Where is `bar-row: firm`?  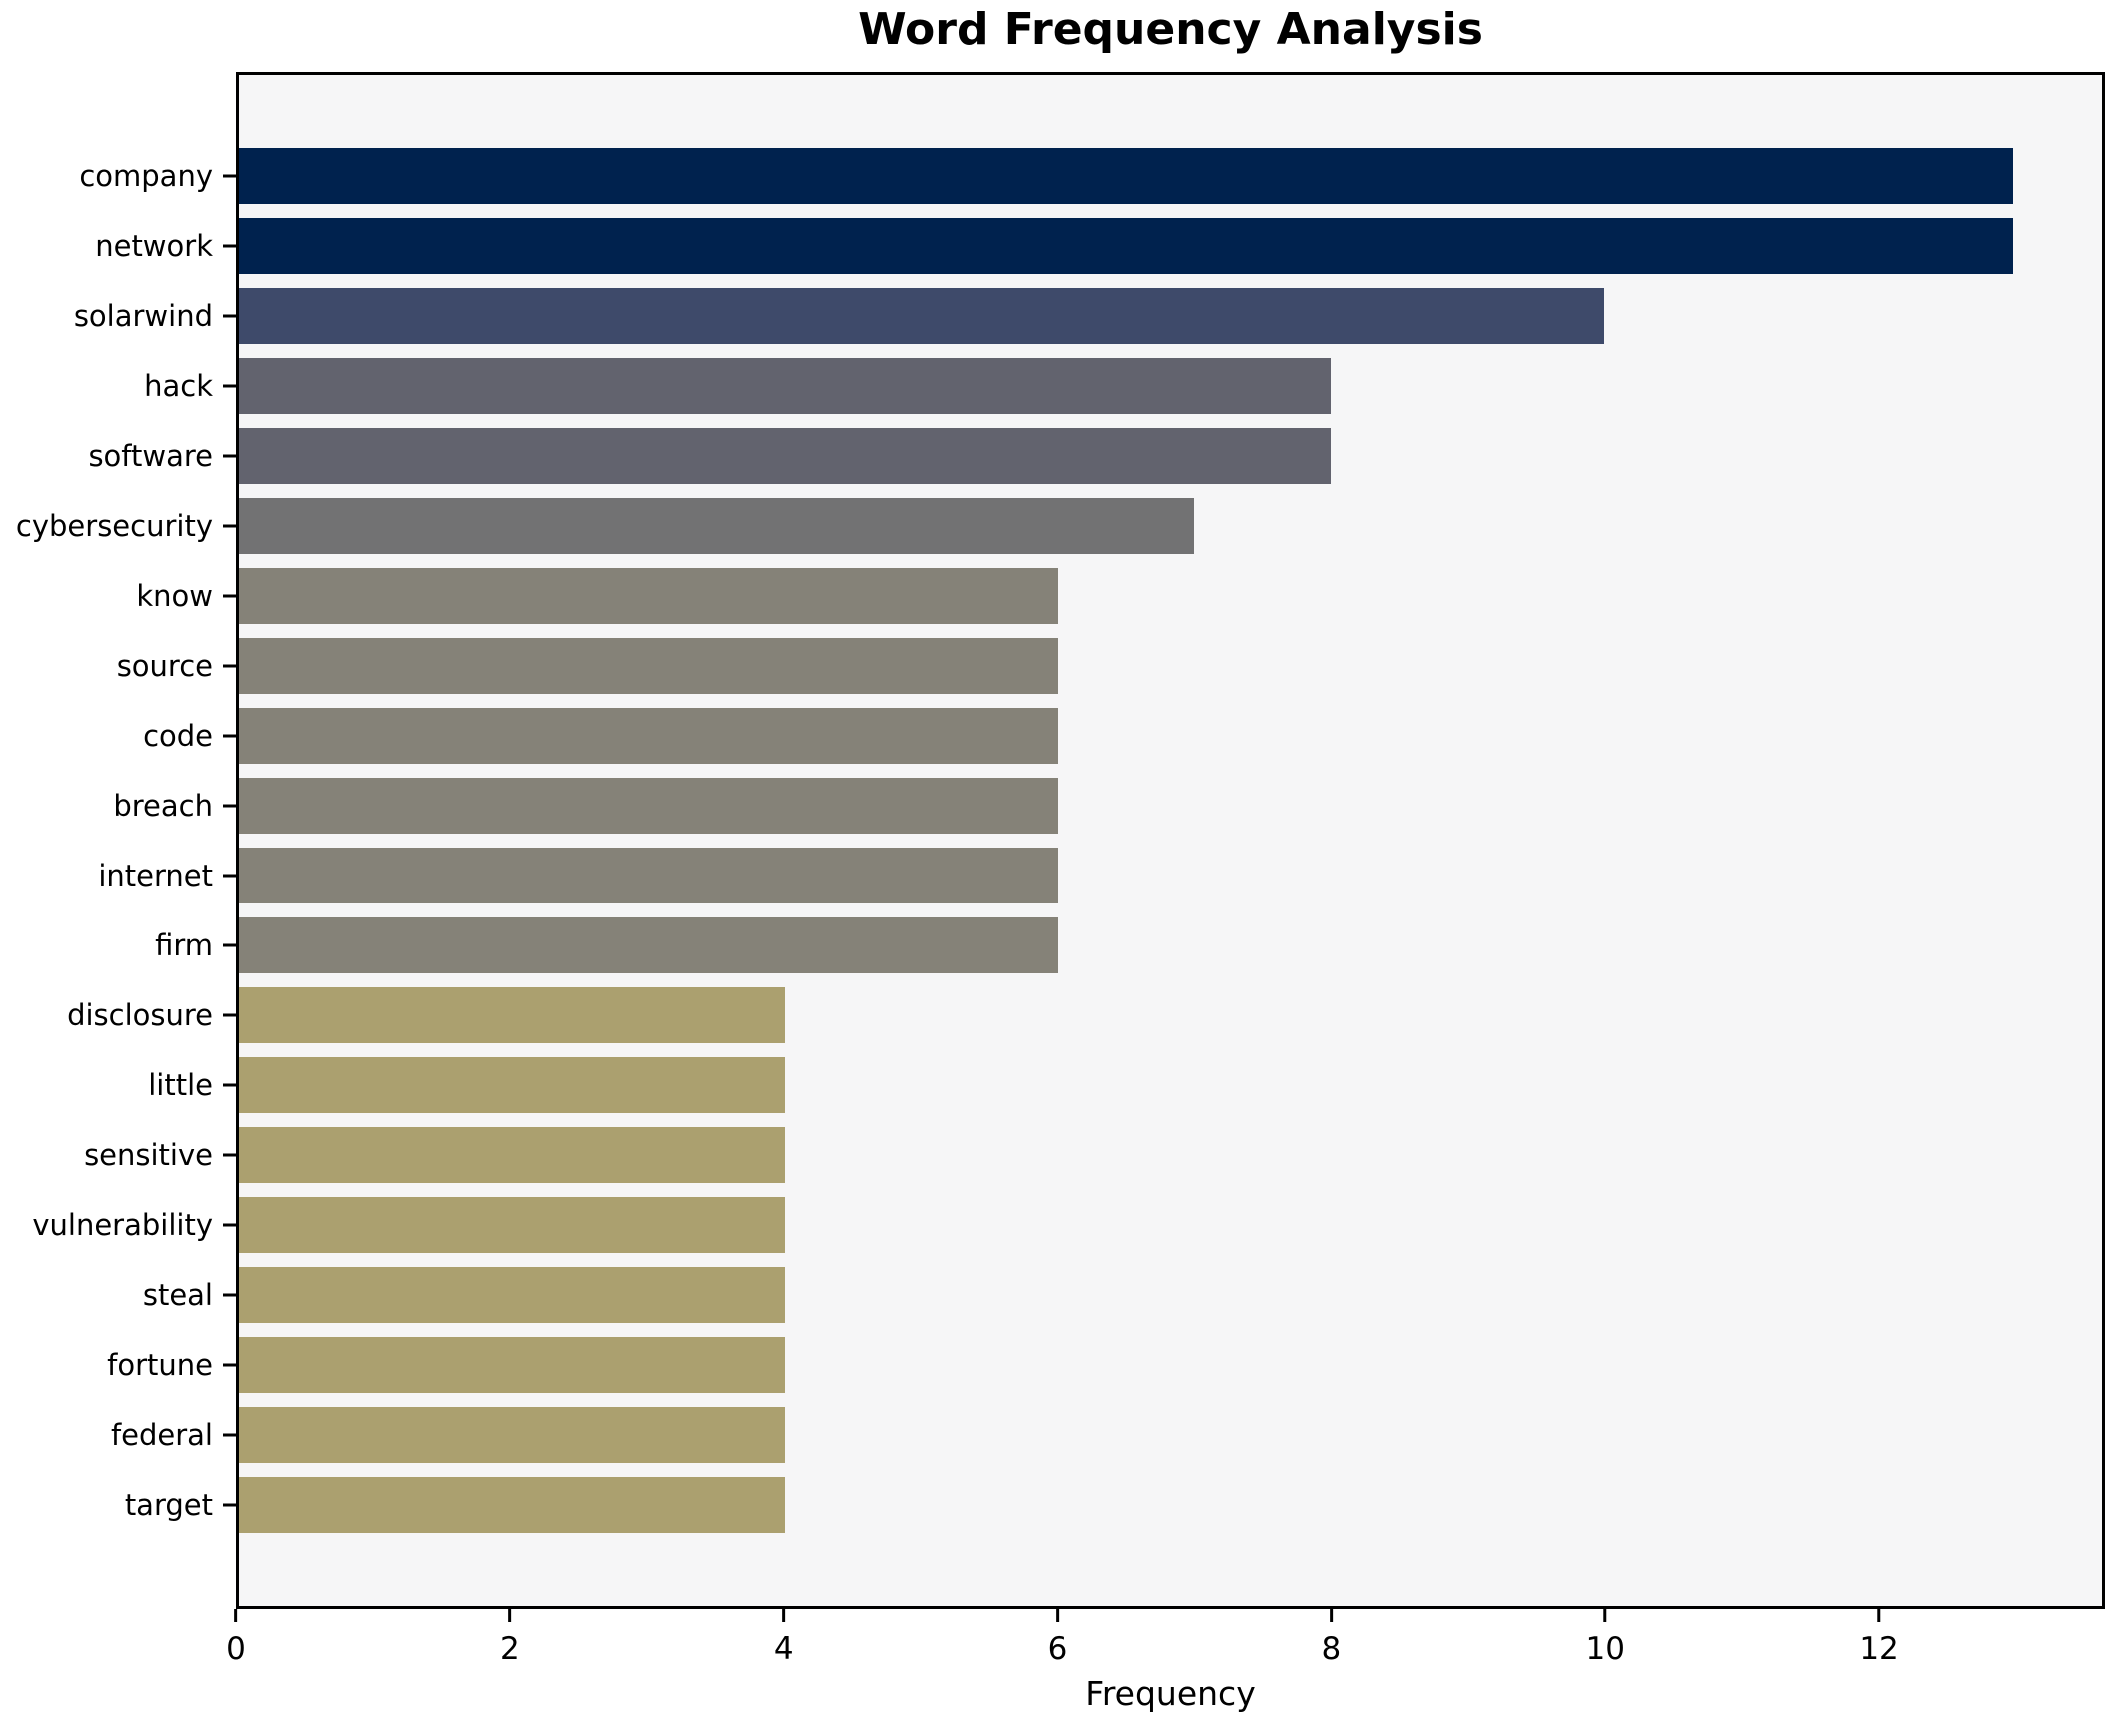
bar-row: firm is located at coordinates (1128, 945).